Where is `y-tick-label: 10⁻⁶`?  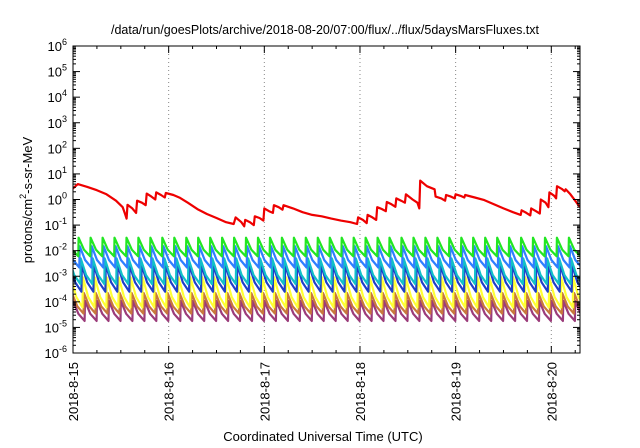
y-tick-label: 10⁻⁶ is located at coordinates (56, 352).